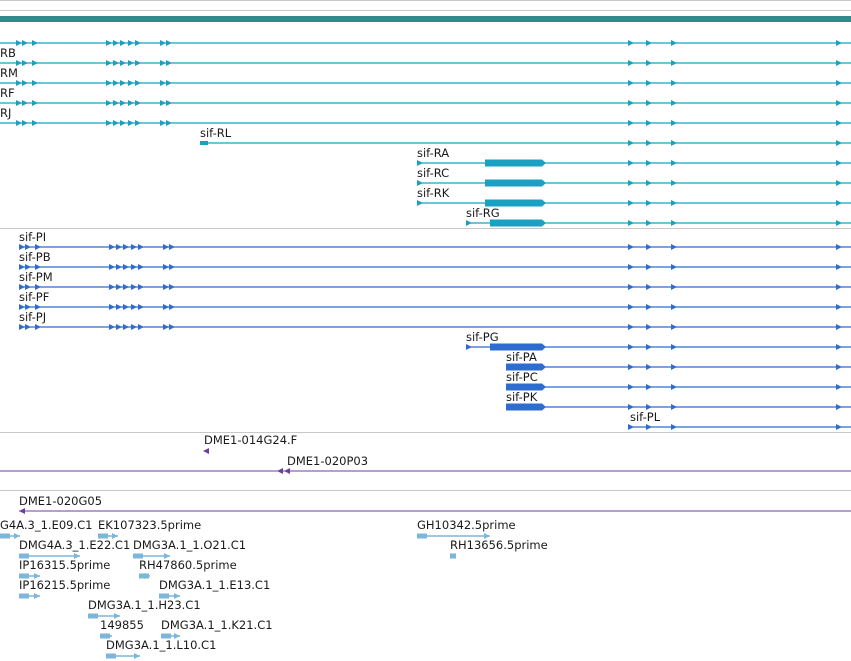 The width and height of the screenshot is (851, 661). Describe the element at coordinates (483, 213) in the screenshot. I see `feature-label: sif-RG` at that location.